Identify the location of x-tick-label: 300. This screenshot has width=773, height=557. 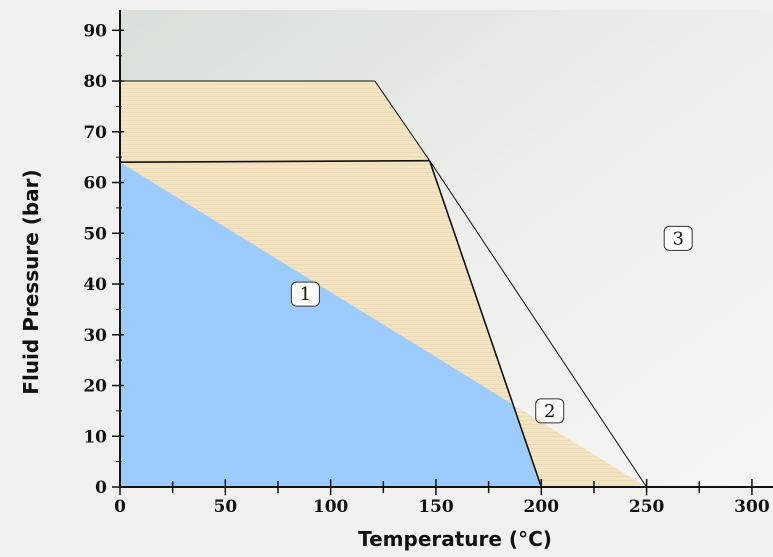
(752, 507).